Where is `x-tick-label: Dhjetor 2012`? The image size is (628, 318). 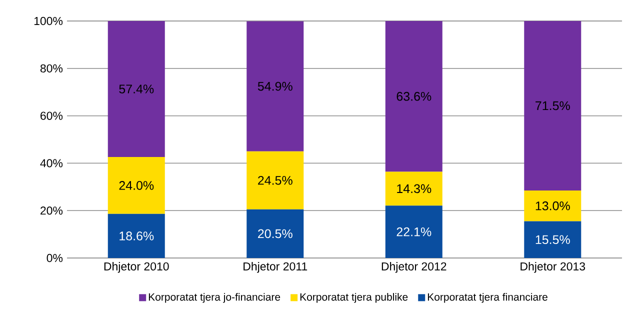
x-tick-label: Dhjetor 2012 is located at coordinates (414, 267).